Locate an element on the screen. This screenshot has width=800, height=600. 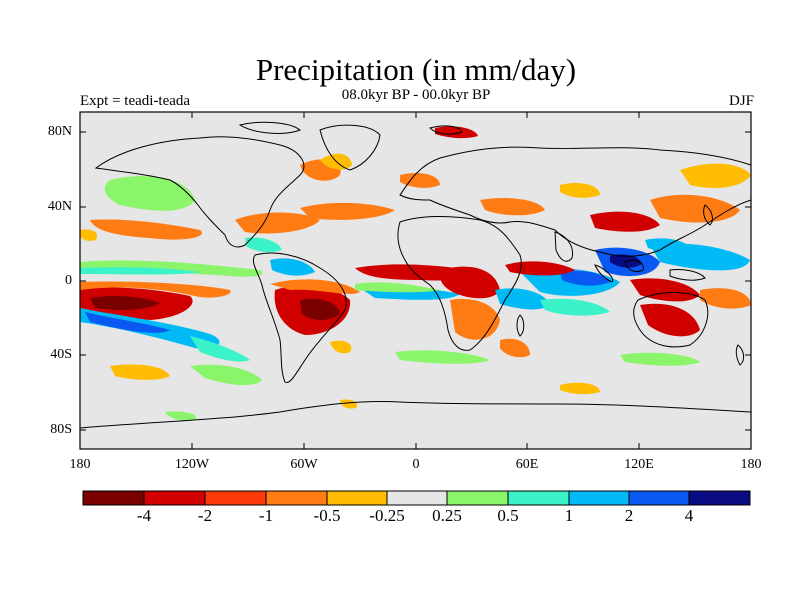
patch-siberia-orange is located at coordinates (580, 190).